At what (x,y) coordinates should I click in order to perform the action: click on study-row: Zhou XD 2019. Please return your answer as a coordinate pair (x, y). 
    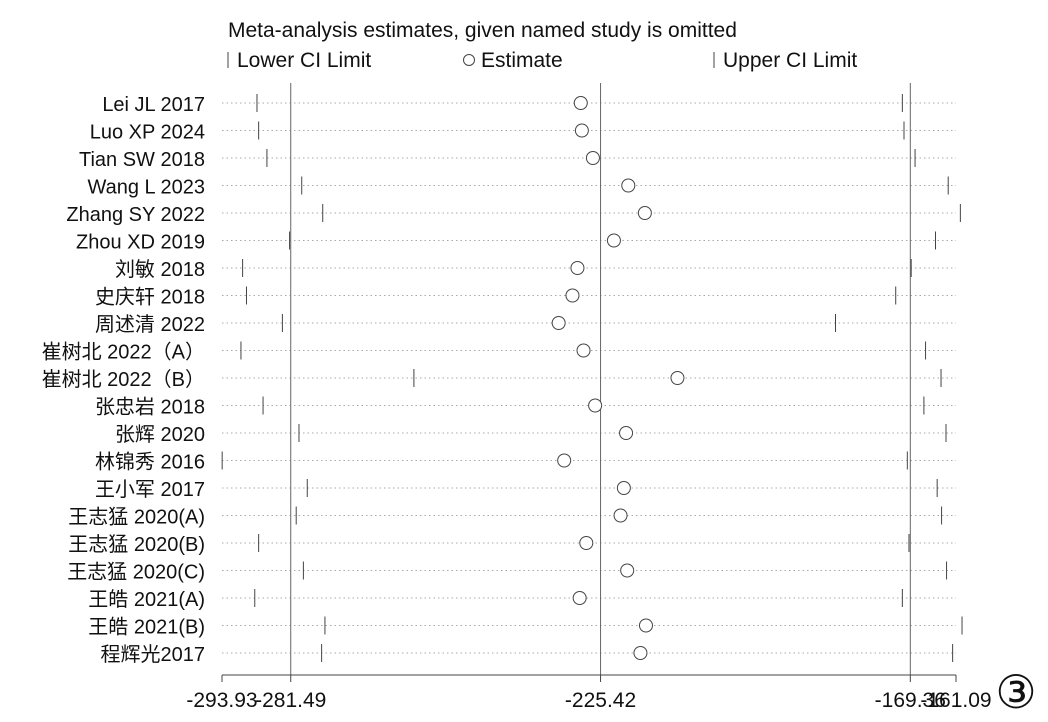
    Looking at the image, I should click on (506, 242).